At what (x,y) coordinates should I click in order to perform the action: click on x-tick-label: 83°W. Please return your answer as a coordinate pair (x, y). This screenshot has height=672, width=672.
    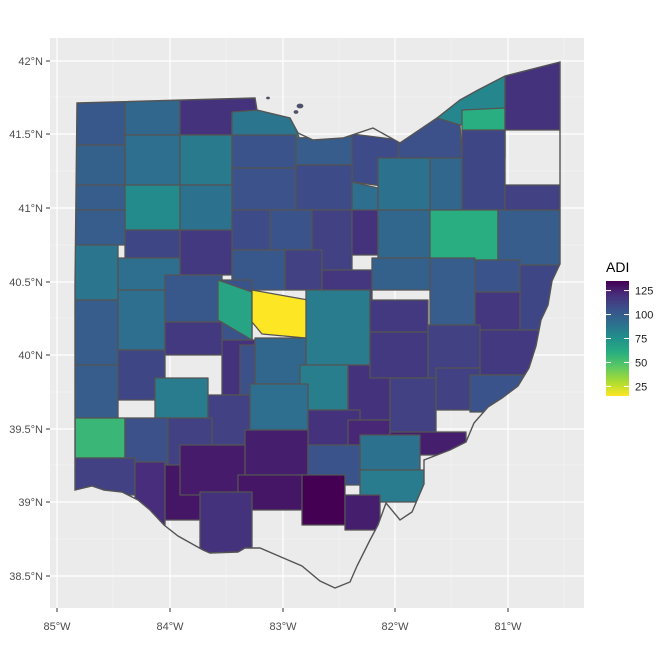
    Looking at the image, I should click on (283, 627).